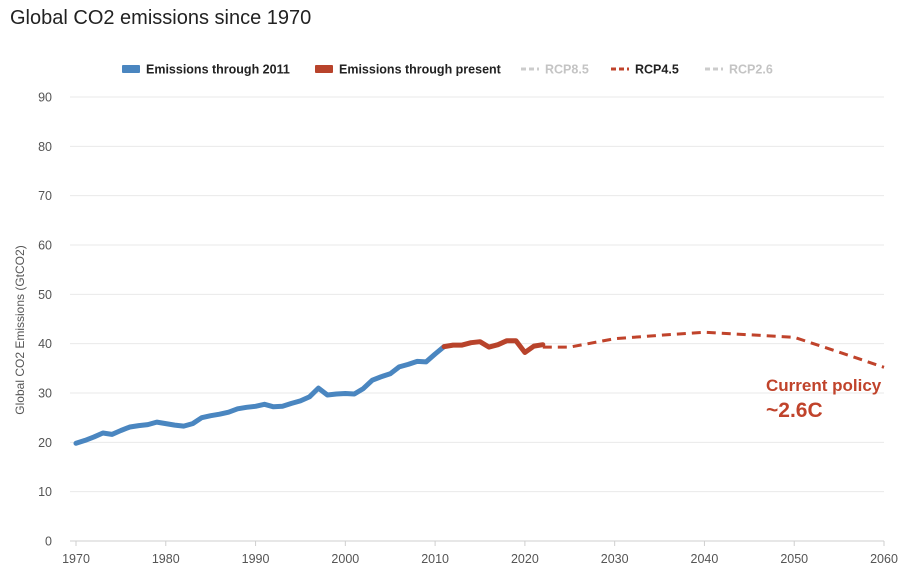 Image resolution: width=900 pixels, height=577 pixels. Describe the element at coordinates (45, 147) in the screenshot. I see `y-tick-label: 80` at that location.